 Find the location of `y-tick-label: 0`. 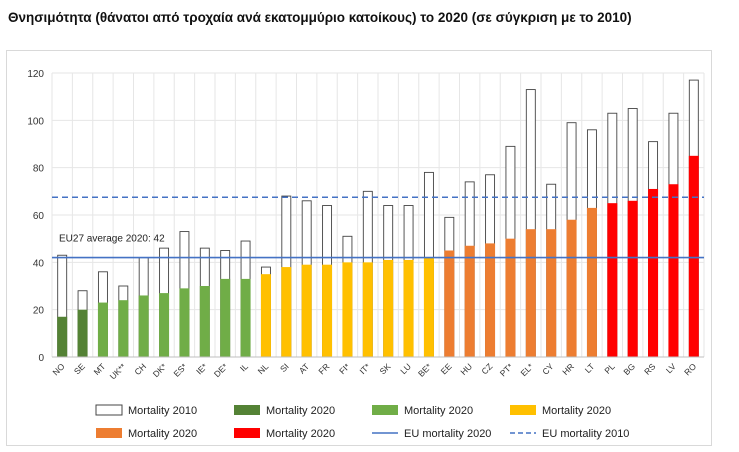

y-tick-label: 0 is located at coordinates (41, 358).